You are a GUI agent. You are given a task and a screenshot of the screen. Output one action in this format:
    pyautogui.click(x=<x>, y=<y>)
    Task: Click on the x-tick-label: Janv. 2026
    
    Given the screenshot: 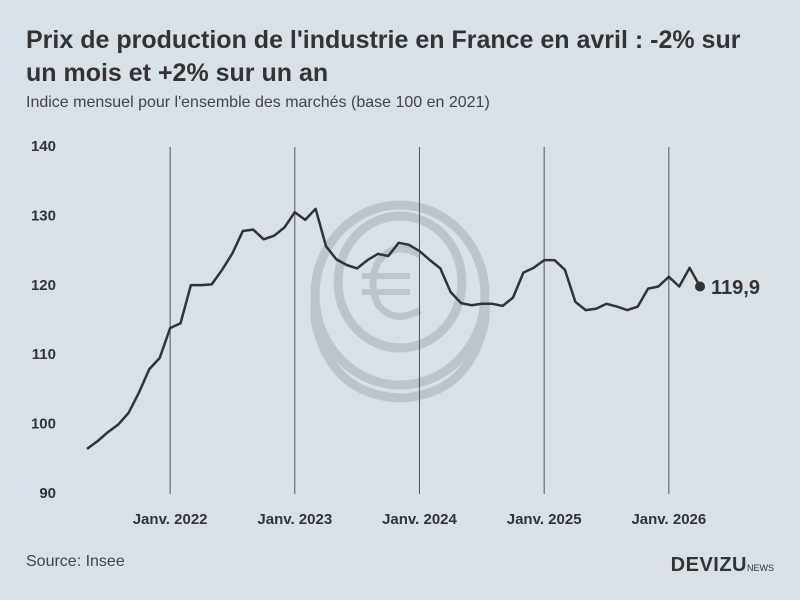 What is the action you would take?
    pyautogui.click(x=668, y=519)
    